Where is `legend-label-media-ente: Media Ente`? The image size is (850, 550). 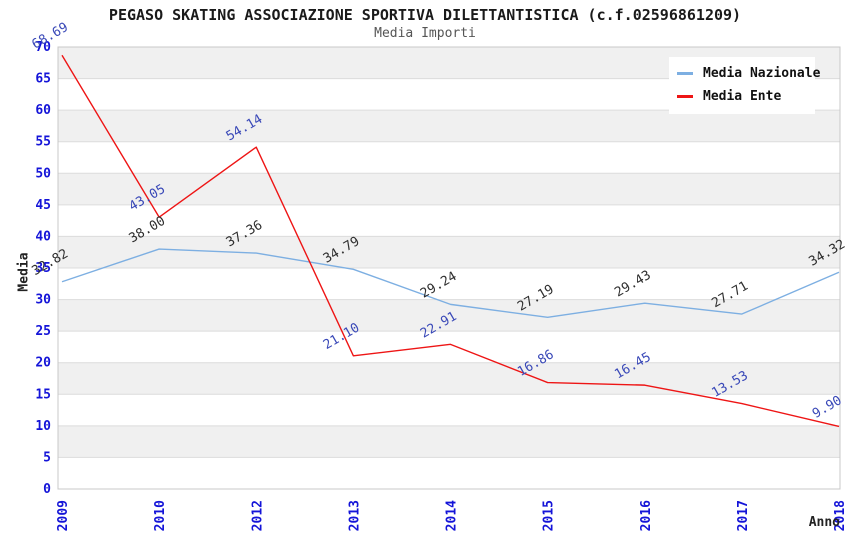 legend-label-media-ente: Media Ente is located at coordinates (742, 96).